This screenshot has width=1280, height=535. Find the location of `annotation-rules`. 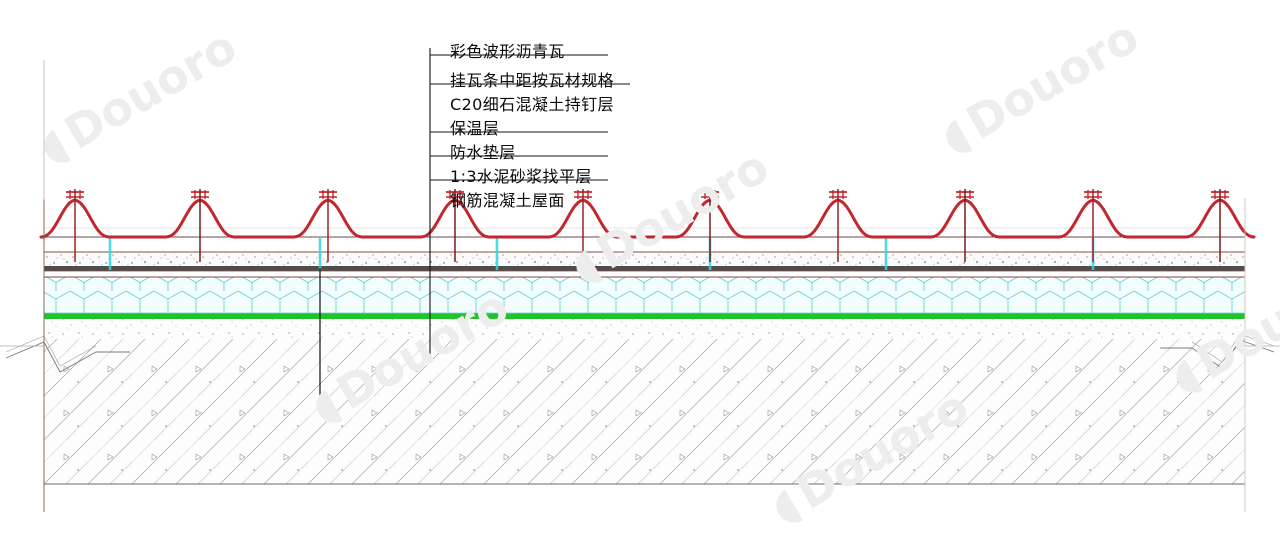

annotation-rules is located at coordinates (530, 117).